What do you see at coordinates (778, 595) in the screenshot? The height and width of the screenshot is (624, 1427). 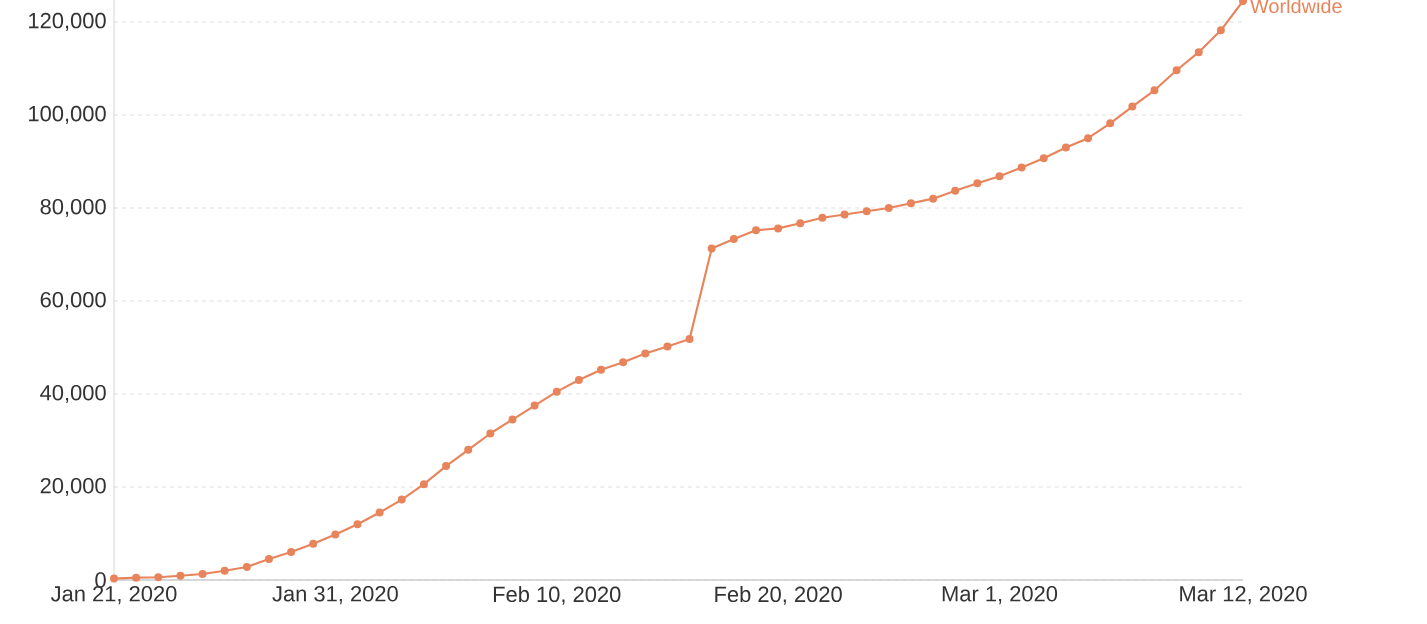 I see `x-tick-label: Feb 20, 2020` at bounding box center [778, 595].